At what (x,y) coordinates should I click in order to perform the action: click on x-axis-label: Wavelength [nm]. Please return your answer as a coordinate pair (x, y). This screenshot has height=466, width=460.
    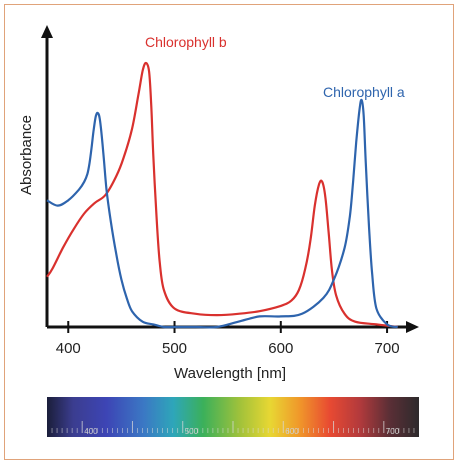
    Looking at the image, I should click on (230, 373).